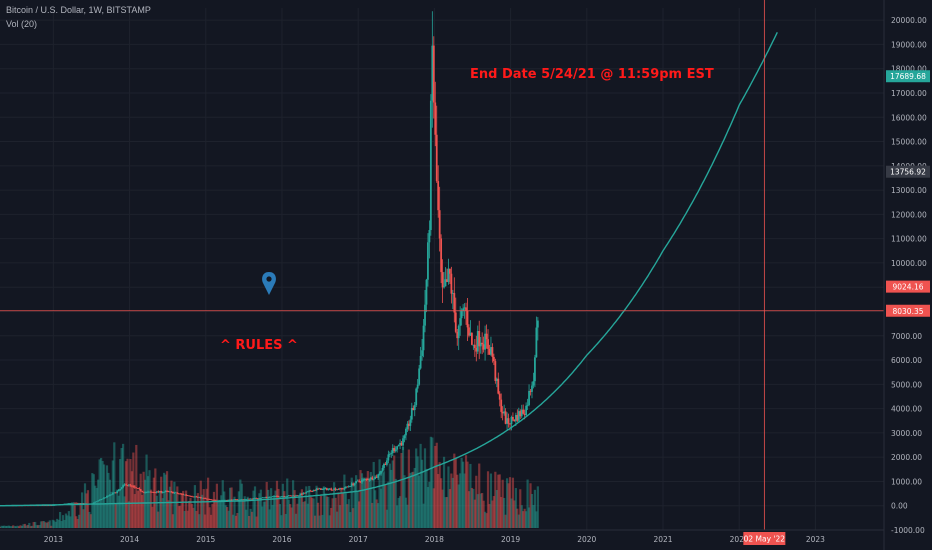 The width and height of the screenshot is (932, 550). What do you see at coordinates (22, 24) in the screenshot?
I see `volume-indicator-label: Vol (20)` at bounding box center [22, 24].